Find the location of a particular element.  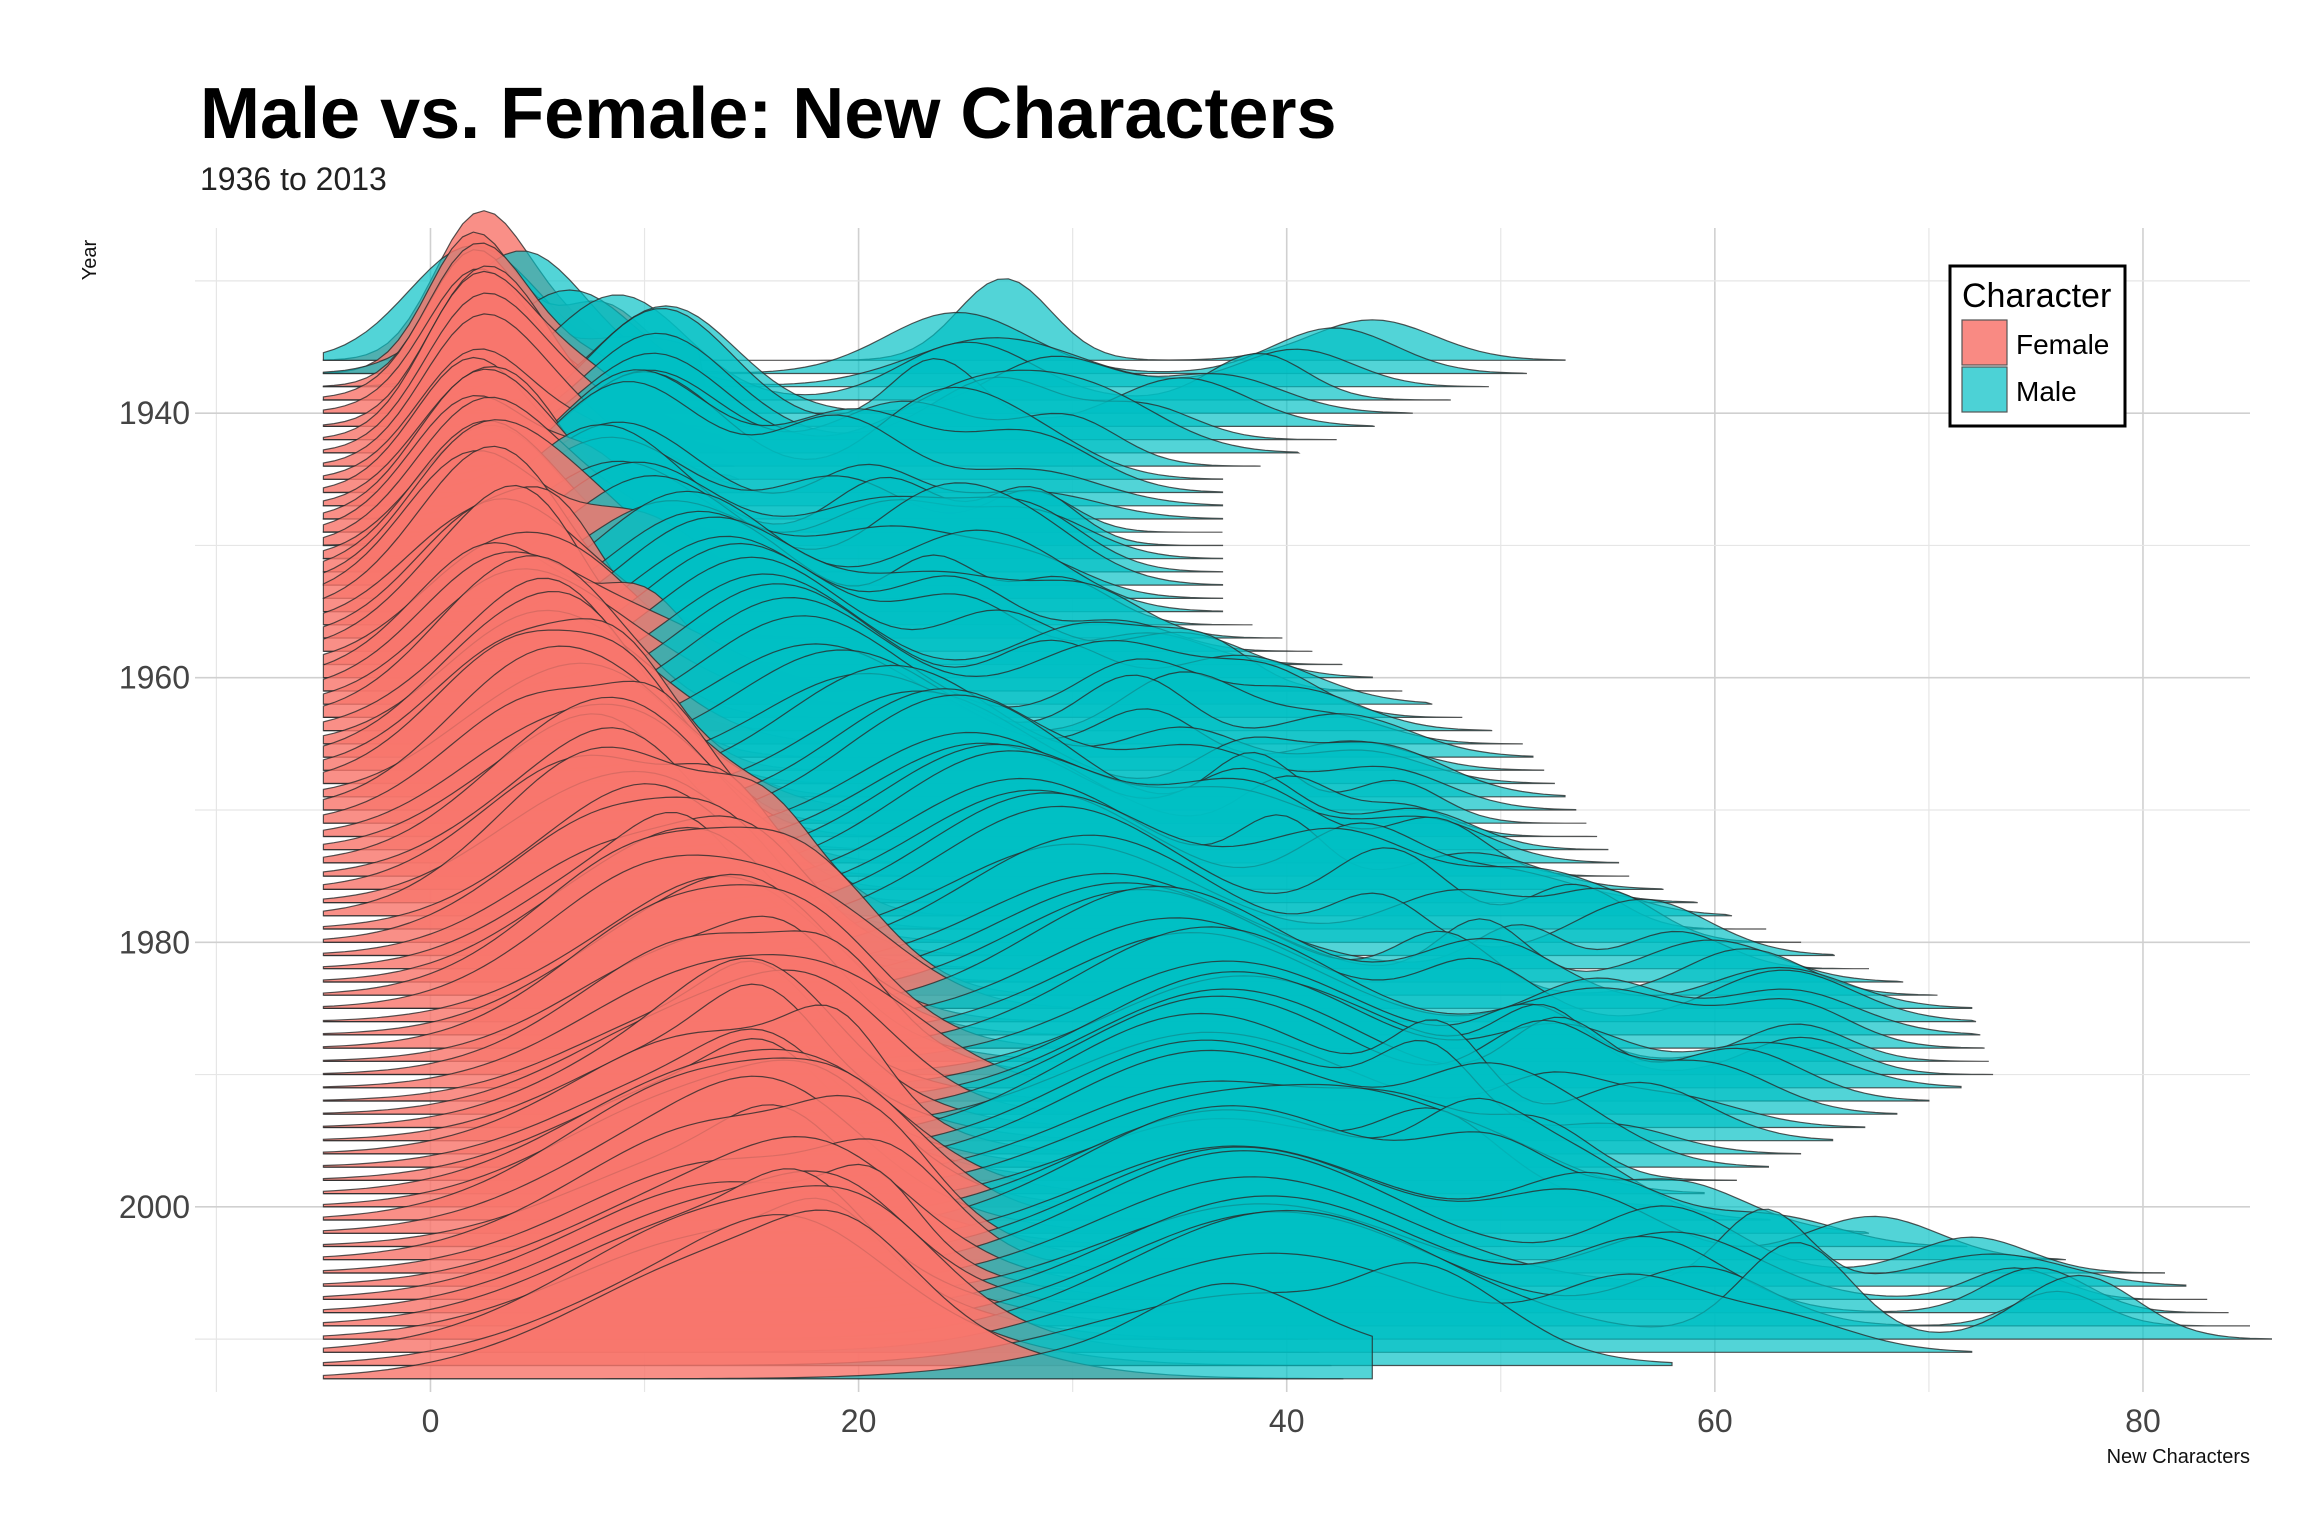

legend: Character Female Male is located at coordinates (2037, 346).